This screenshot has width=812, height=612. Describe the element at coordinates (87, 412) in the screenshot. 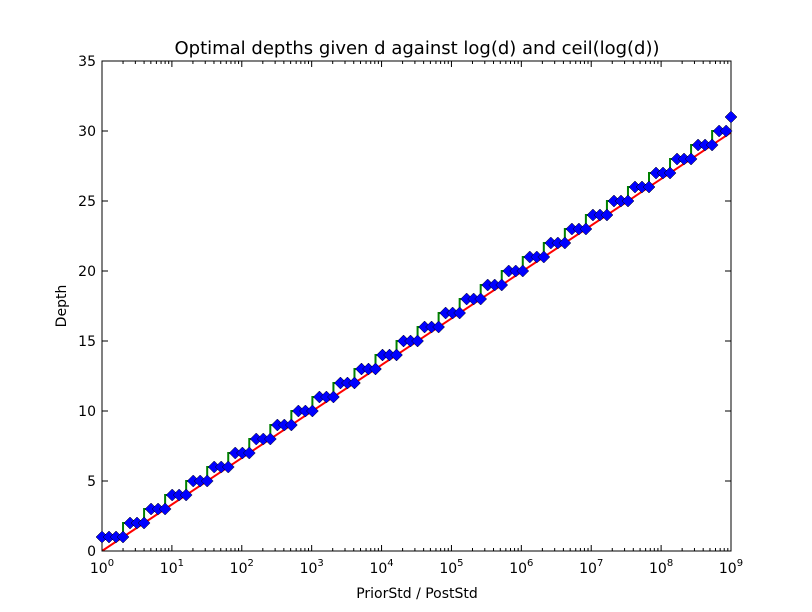

I see `y-tick-label: 10` at that location.